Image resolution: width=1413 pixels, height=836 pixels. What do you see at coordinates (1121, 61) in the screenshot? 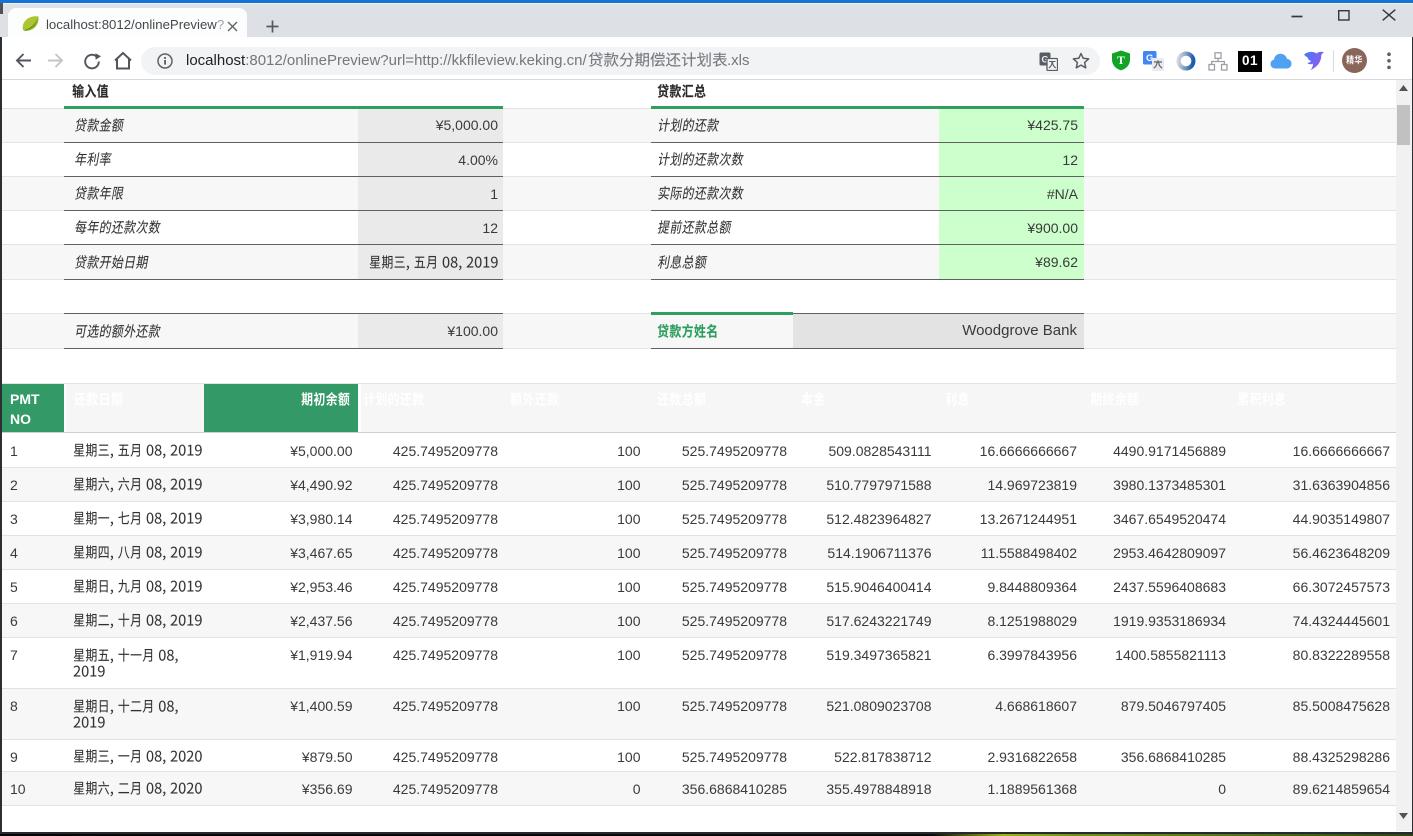
I see `svg-text: T` at bounding box center [1121, 61].